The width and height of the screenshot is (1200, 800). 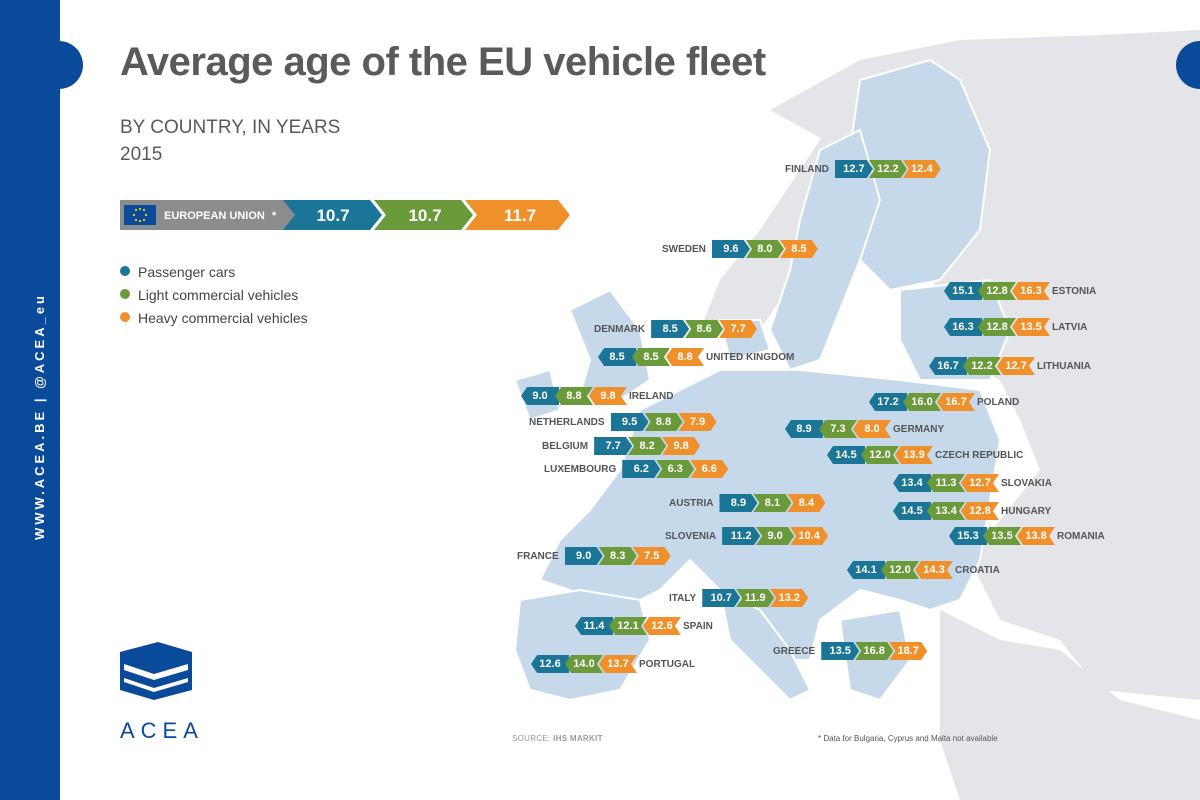 What do you see at coordinates (618, 664) in the screenshot?
I see `hcv-value: 13.7` at bounding box center [618, 664].